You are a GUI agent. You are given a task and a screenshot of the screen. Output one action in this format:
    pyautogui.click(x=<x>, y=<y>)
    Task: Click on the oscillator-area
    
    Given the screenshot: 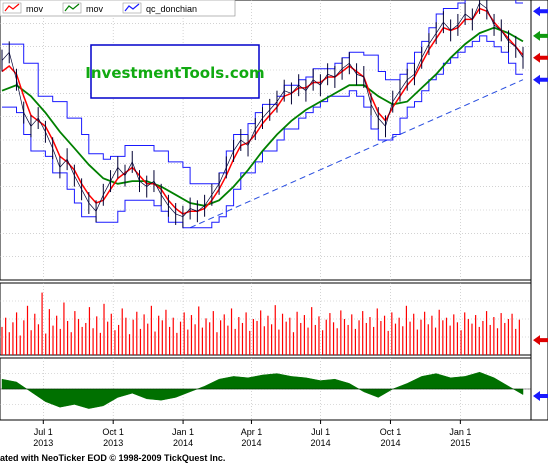 What is the action you would take?
    pyautogui.click(x=265, y=390)
    